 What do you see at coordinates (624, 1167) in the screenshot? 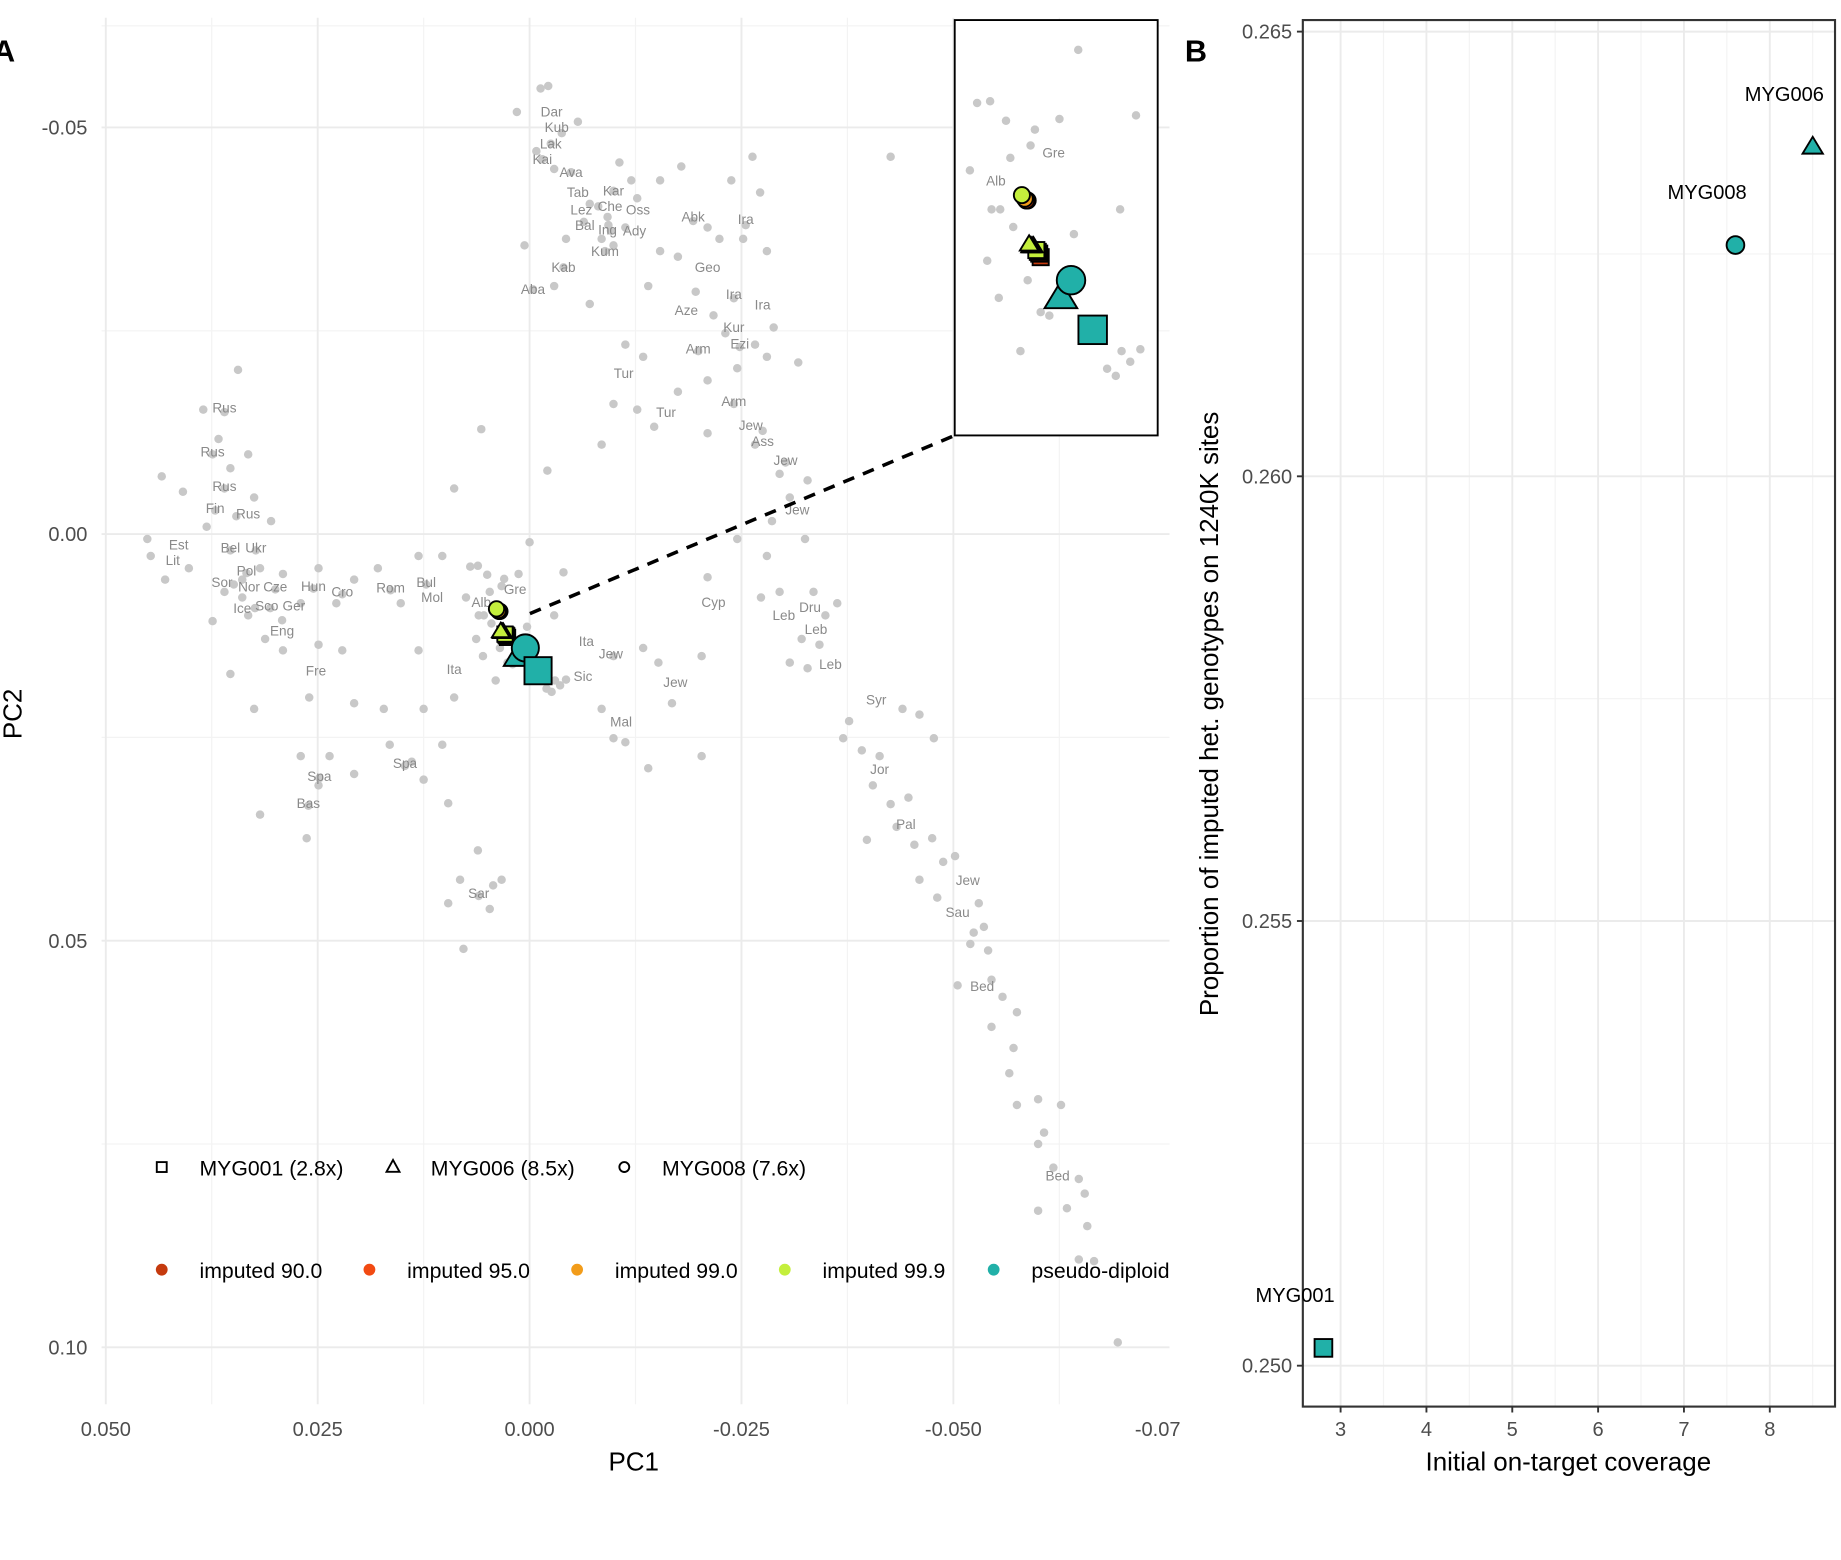
I see `legend-circle-icon` at bounding box center [624, 1167].